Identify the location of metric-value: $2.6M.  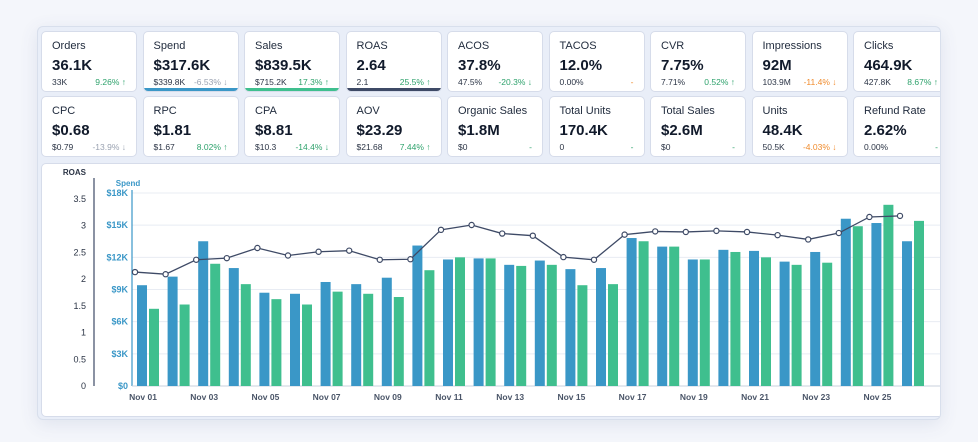
(682, 130).